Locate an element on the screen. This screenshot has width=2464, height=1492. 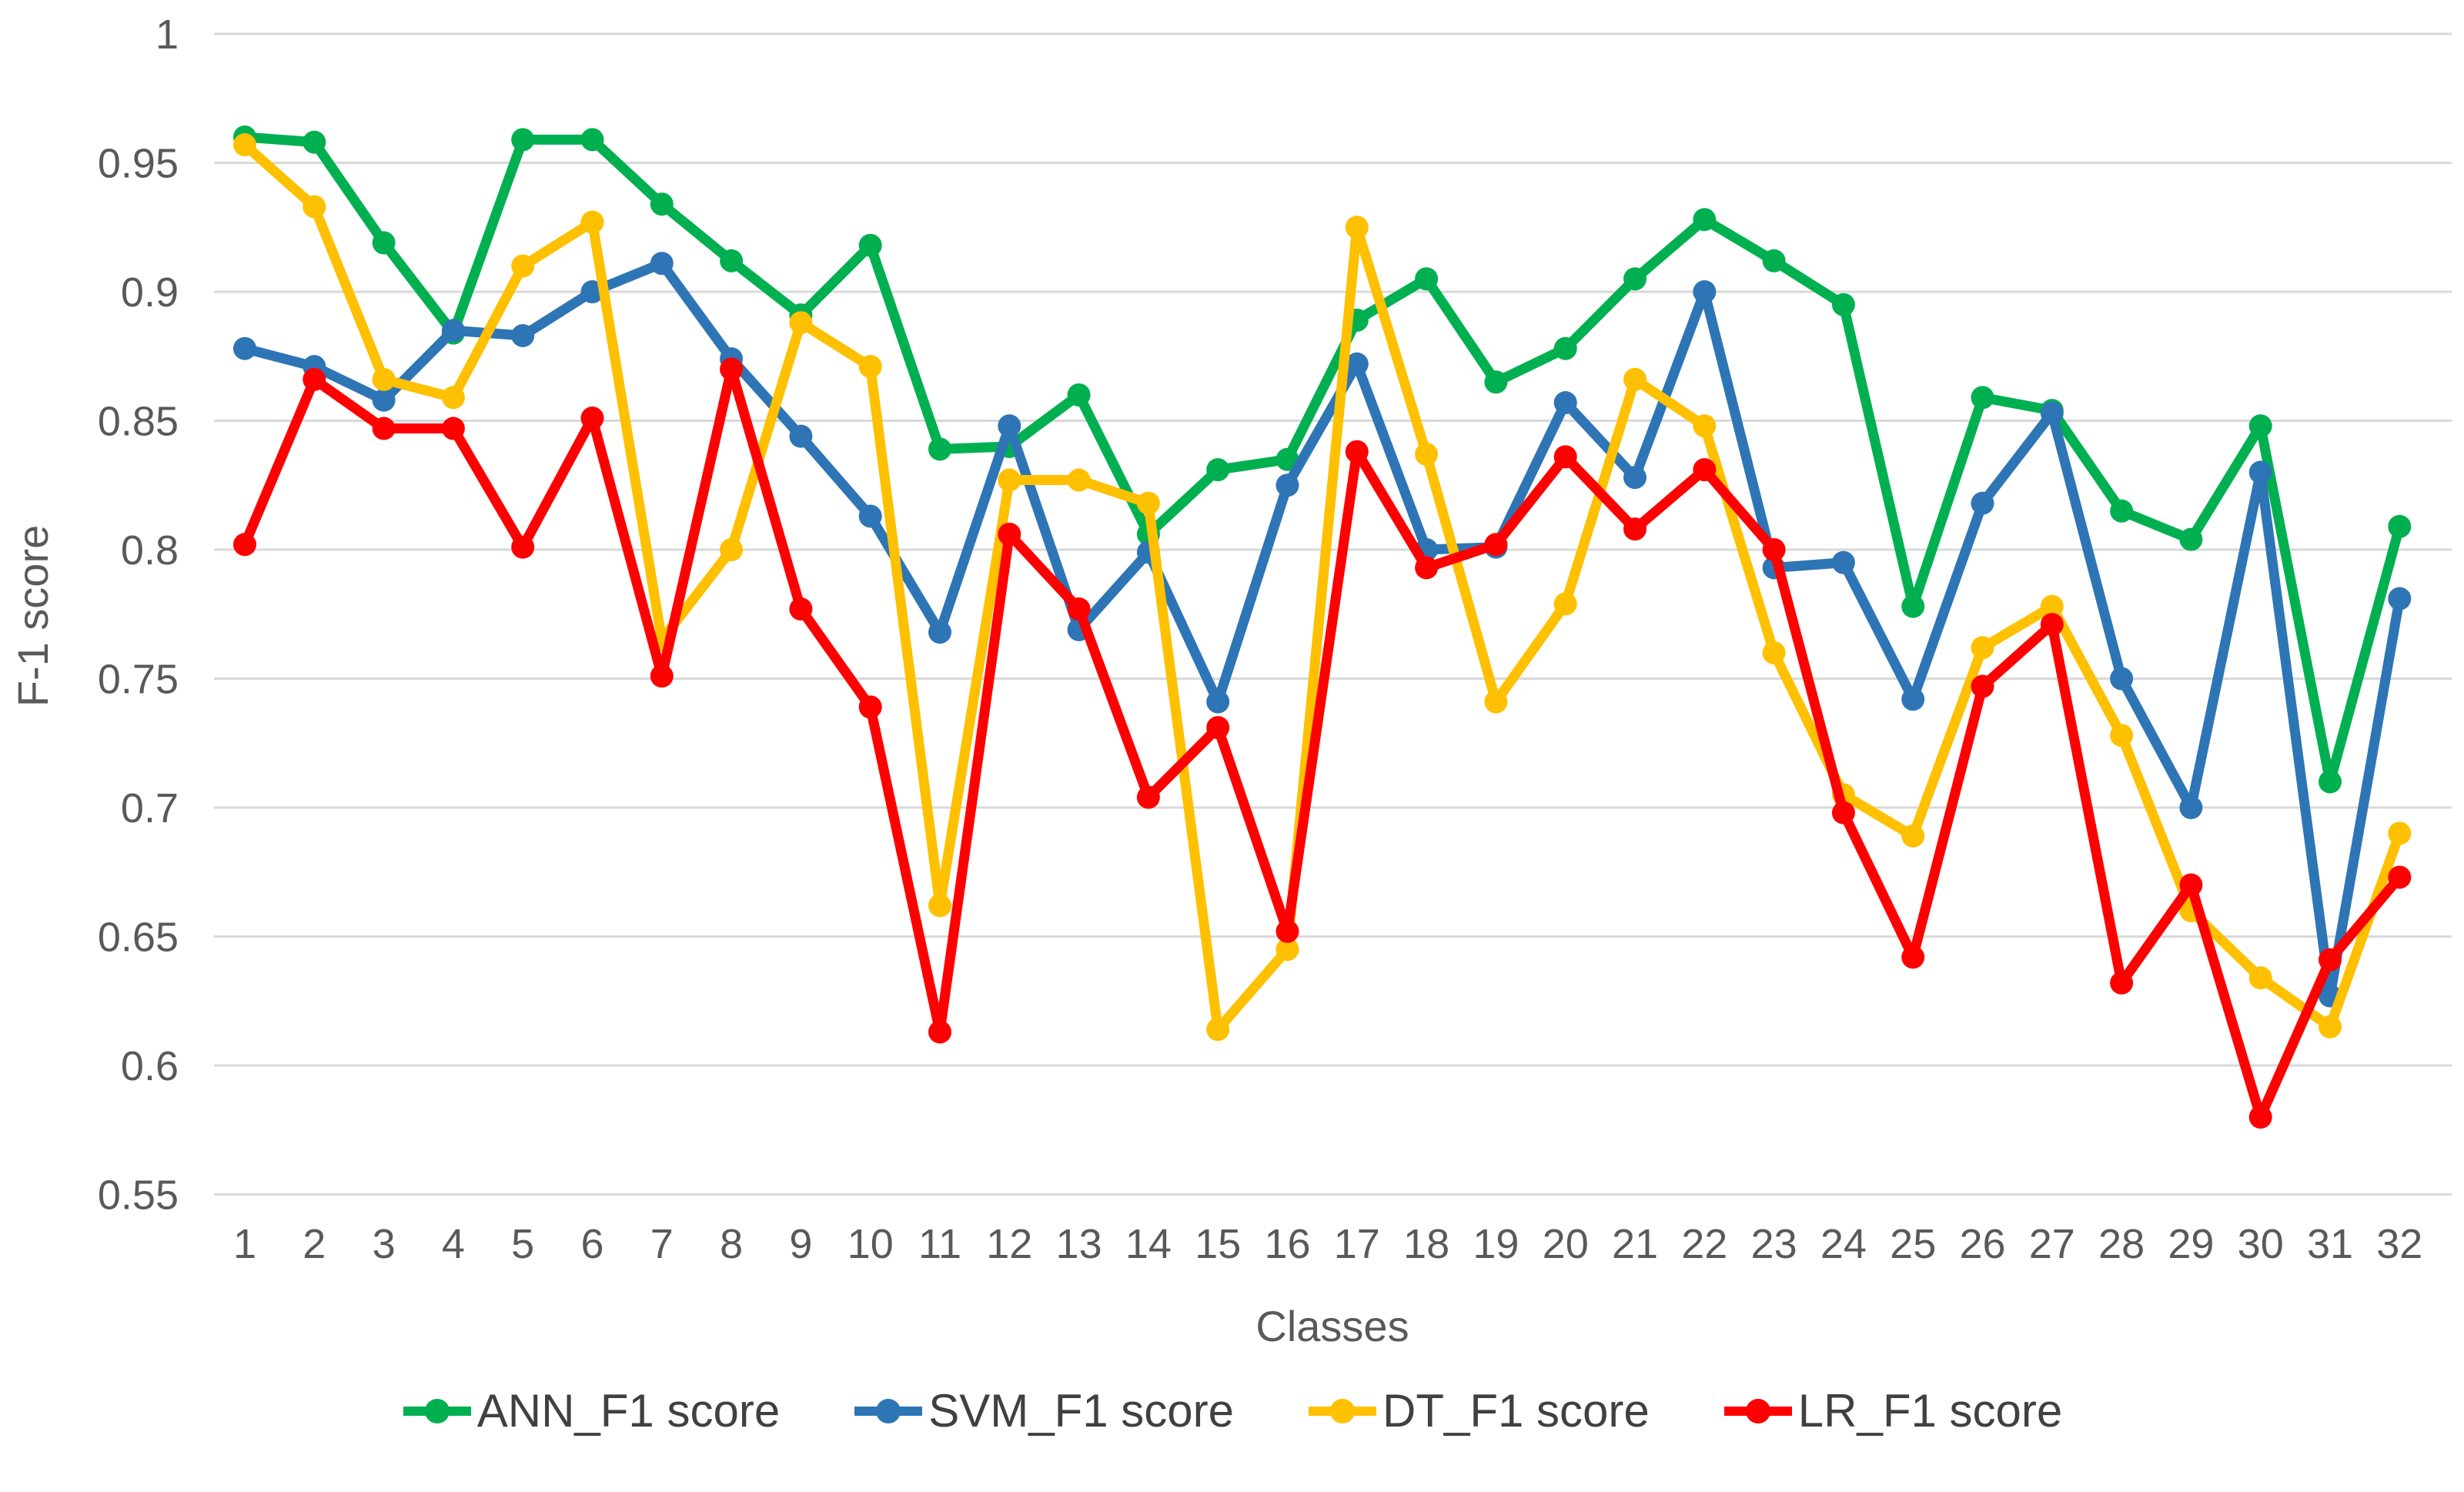
legend-item-dt-f1-score: DT_F1 score is located at coordinates (1478, 1410).